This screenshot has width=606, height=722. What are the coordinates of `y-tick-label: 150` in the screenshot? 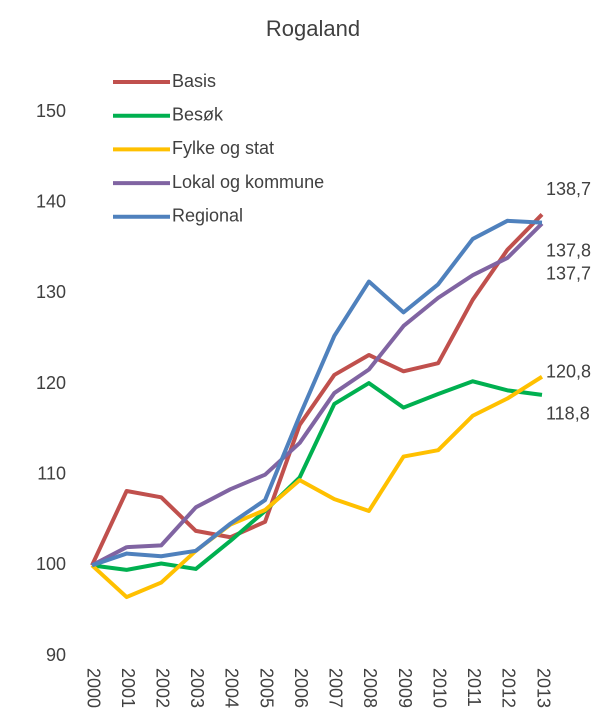 It's located at (51, 111).